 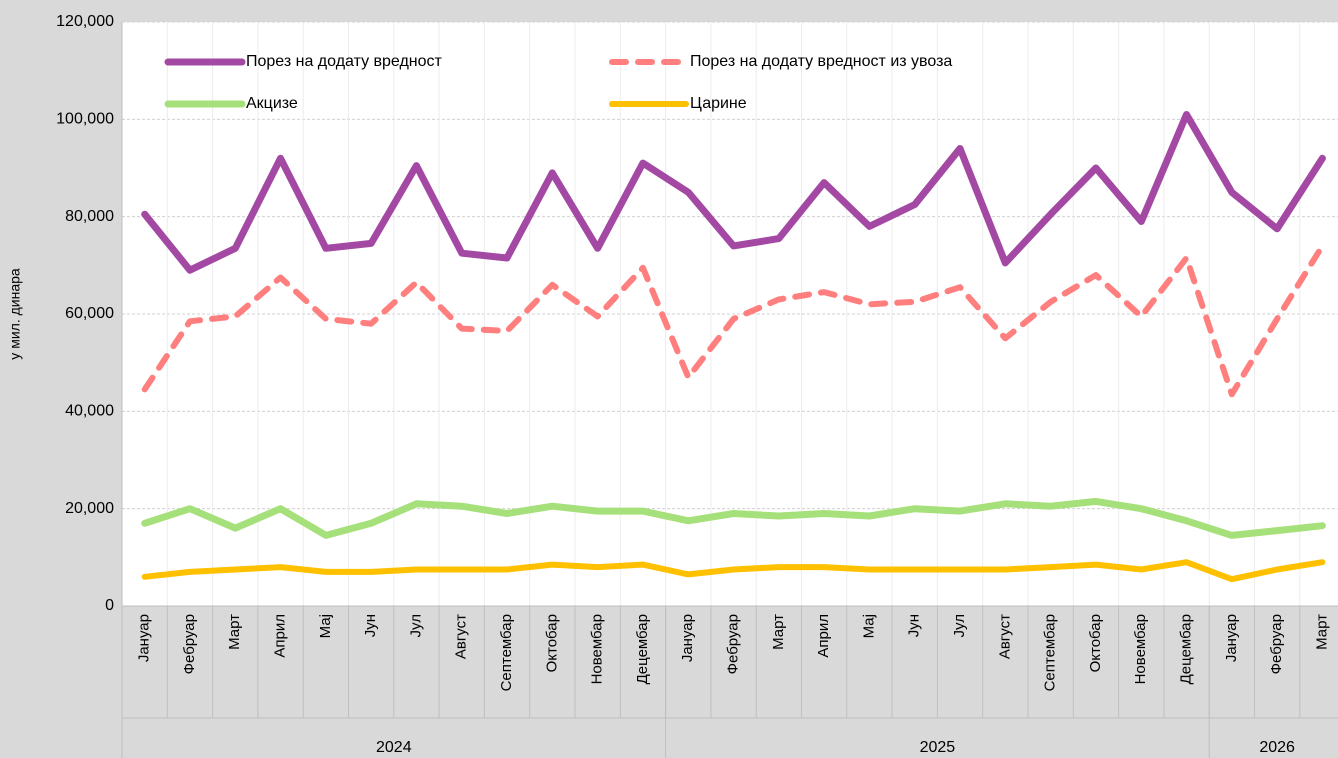 What do you see at coordinates (1277, 747) in the screenshot?
I see `group-label: 2026` at bounding box center [1277, 747].